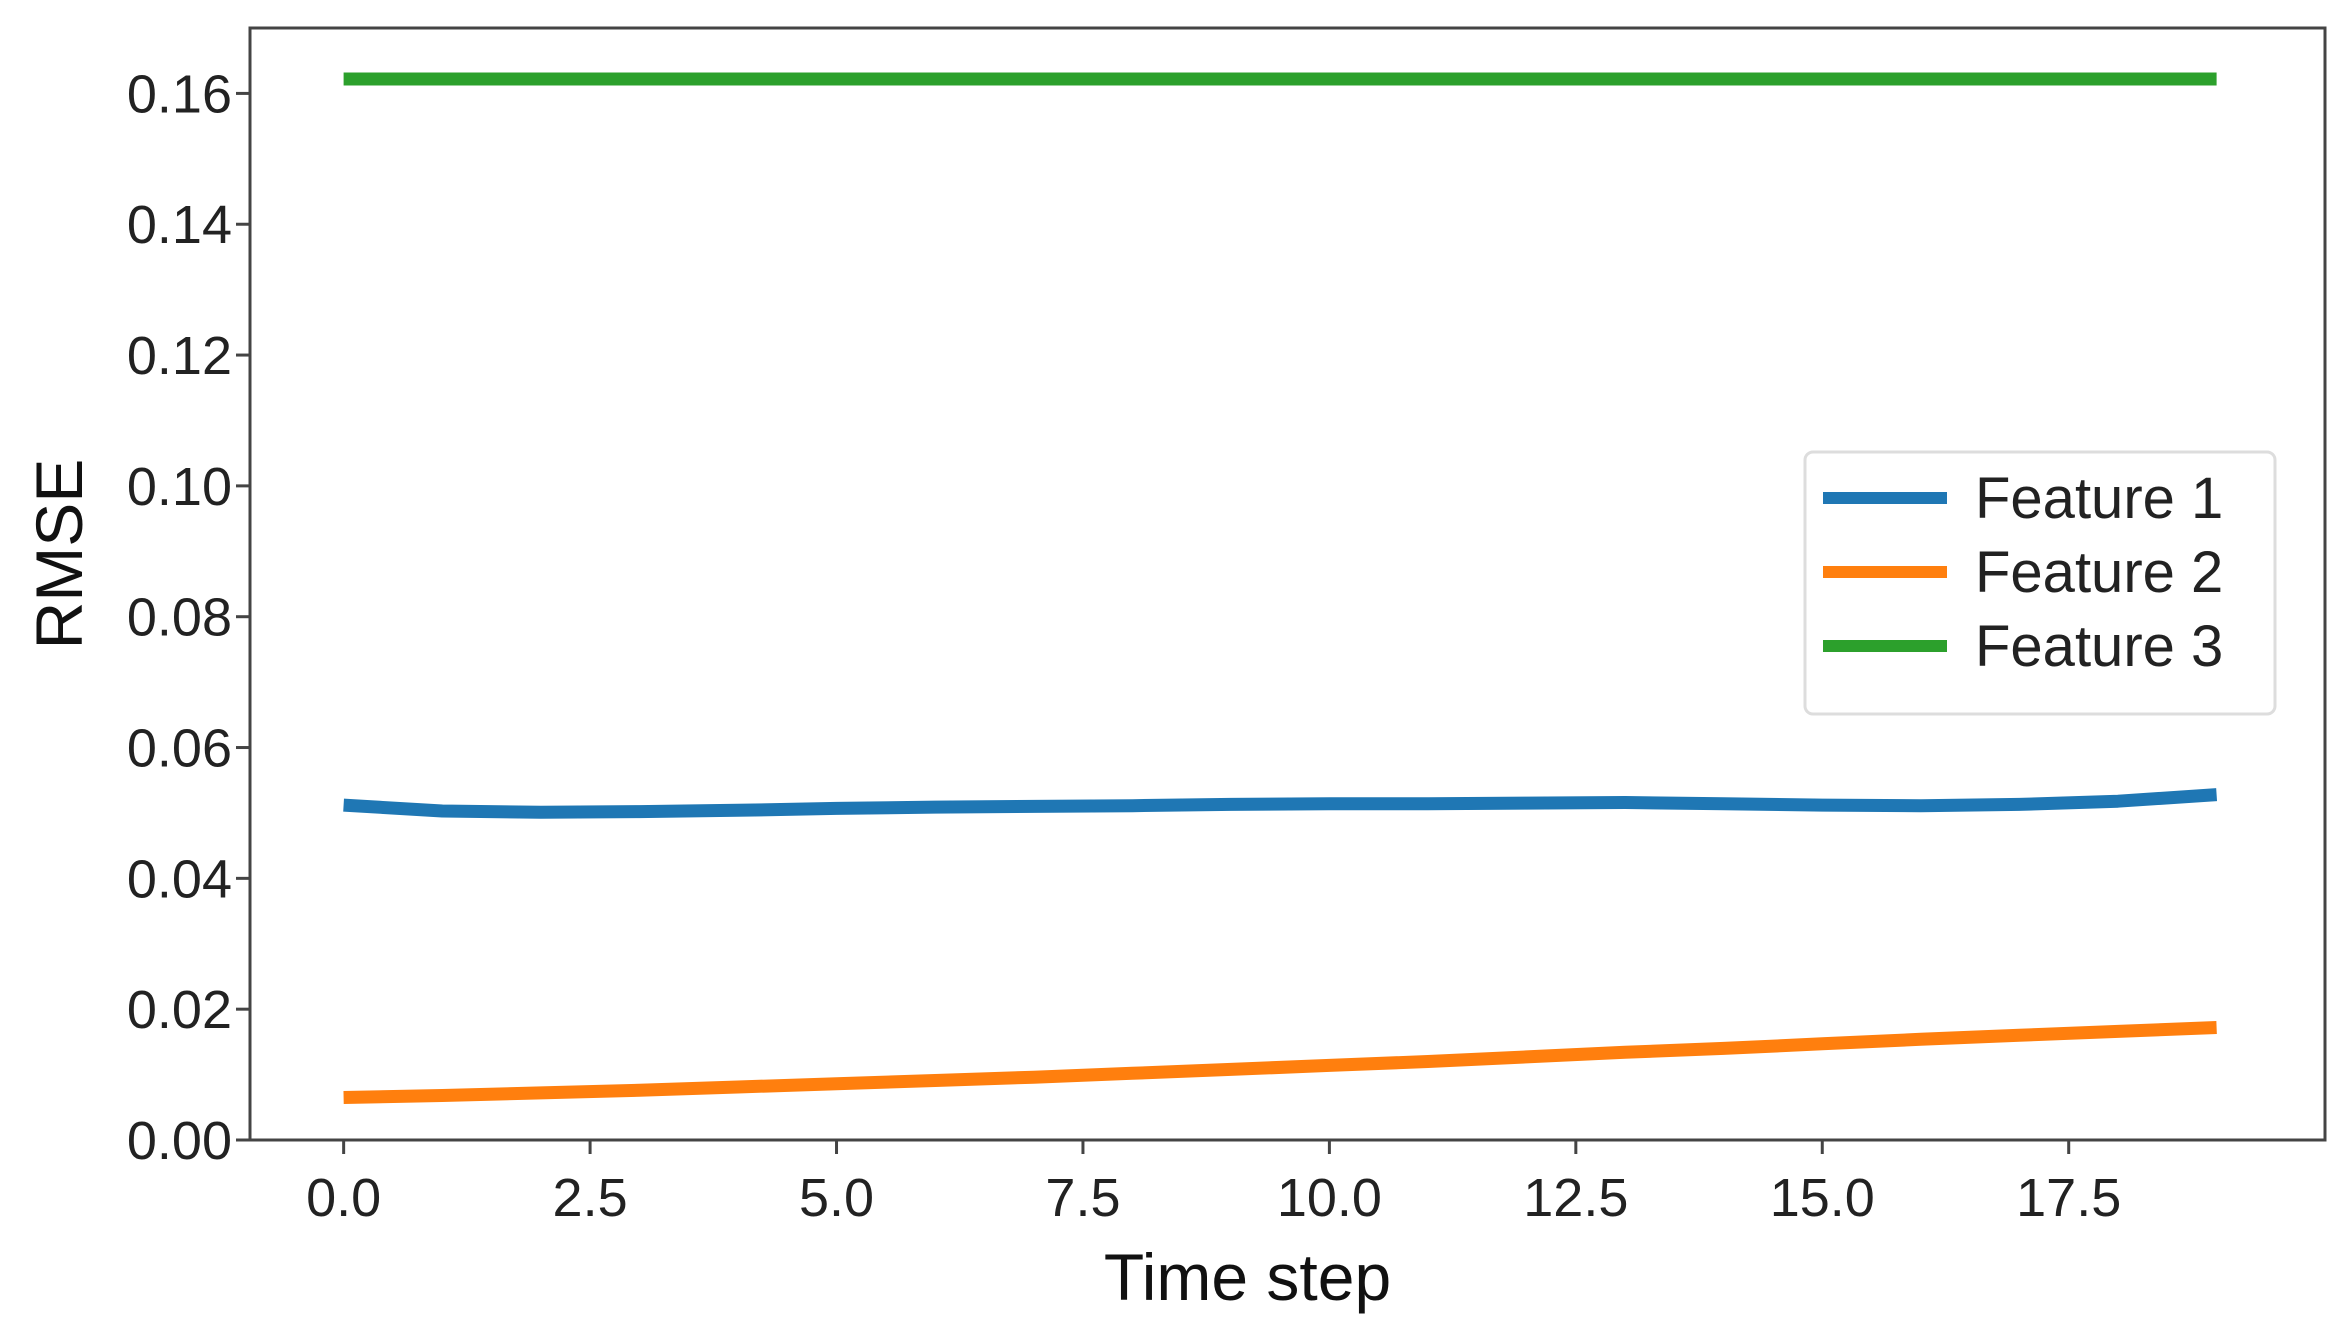 This screenshot has width=2339, height=1337. Describe the element at coordinates (179, 225) in the screenshot. I see `y-tick-label: 0.14` at that location.